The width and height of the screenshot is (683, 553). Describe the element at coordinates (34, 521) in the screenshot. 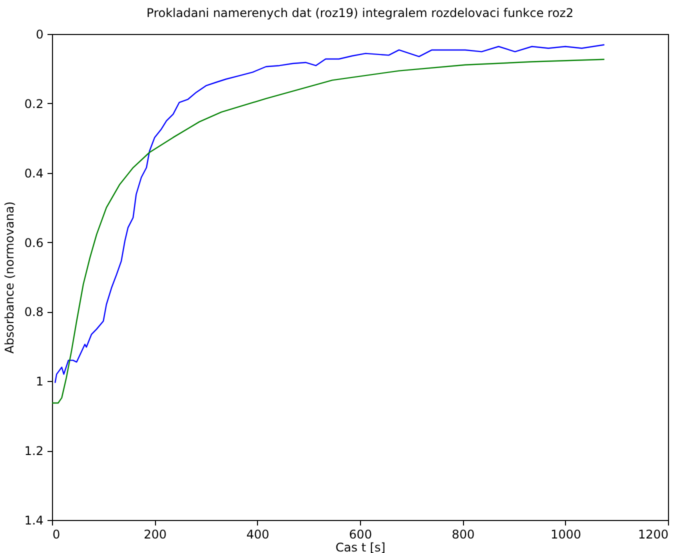

I see `y-tick-label: 1.4` at that location.